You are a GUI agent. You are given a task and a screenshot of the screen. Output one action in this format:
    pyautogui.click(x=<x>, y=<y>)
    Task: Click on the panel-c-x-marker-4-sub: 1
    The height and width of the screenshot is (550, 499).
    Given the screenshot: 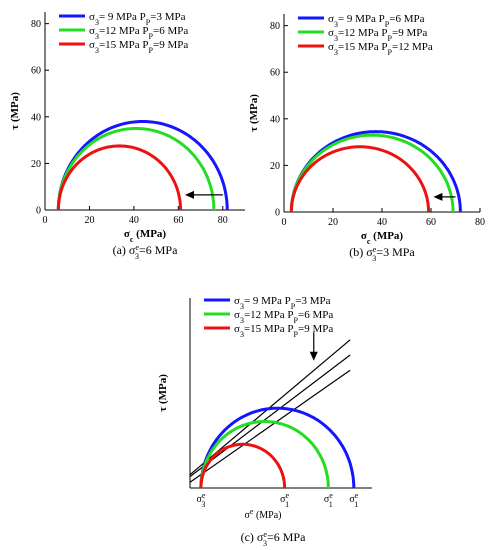 What is the action you would take?
    pyautogui.click(x=356, y=504)
    